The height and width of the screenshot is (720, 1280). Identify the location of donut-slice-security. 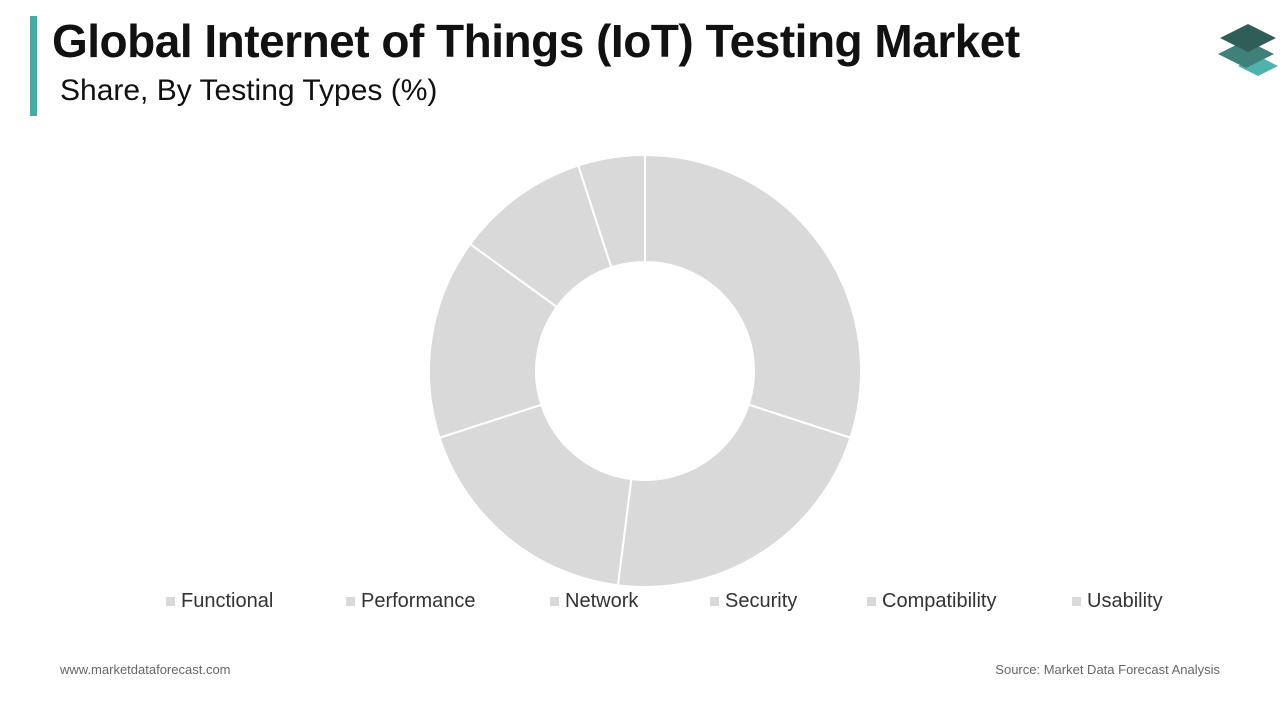
(493, 341).